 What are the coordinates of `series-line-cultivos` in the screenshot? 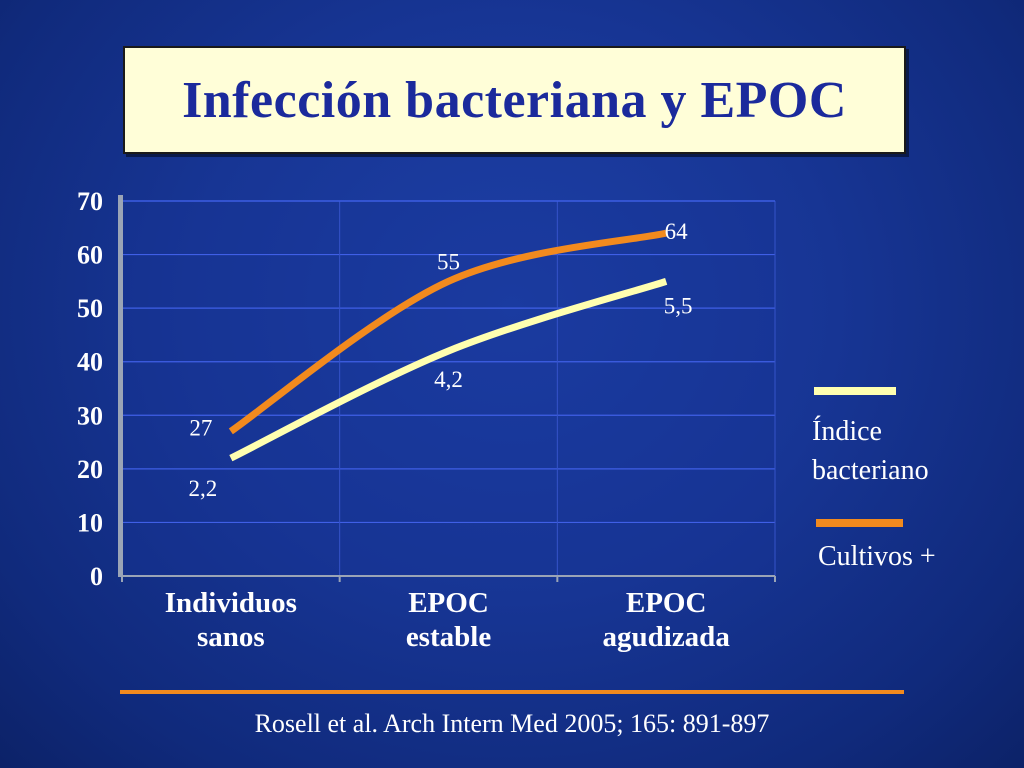 It's located at (447, 332).